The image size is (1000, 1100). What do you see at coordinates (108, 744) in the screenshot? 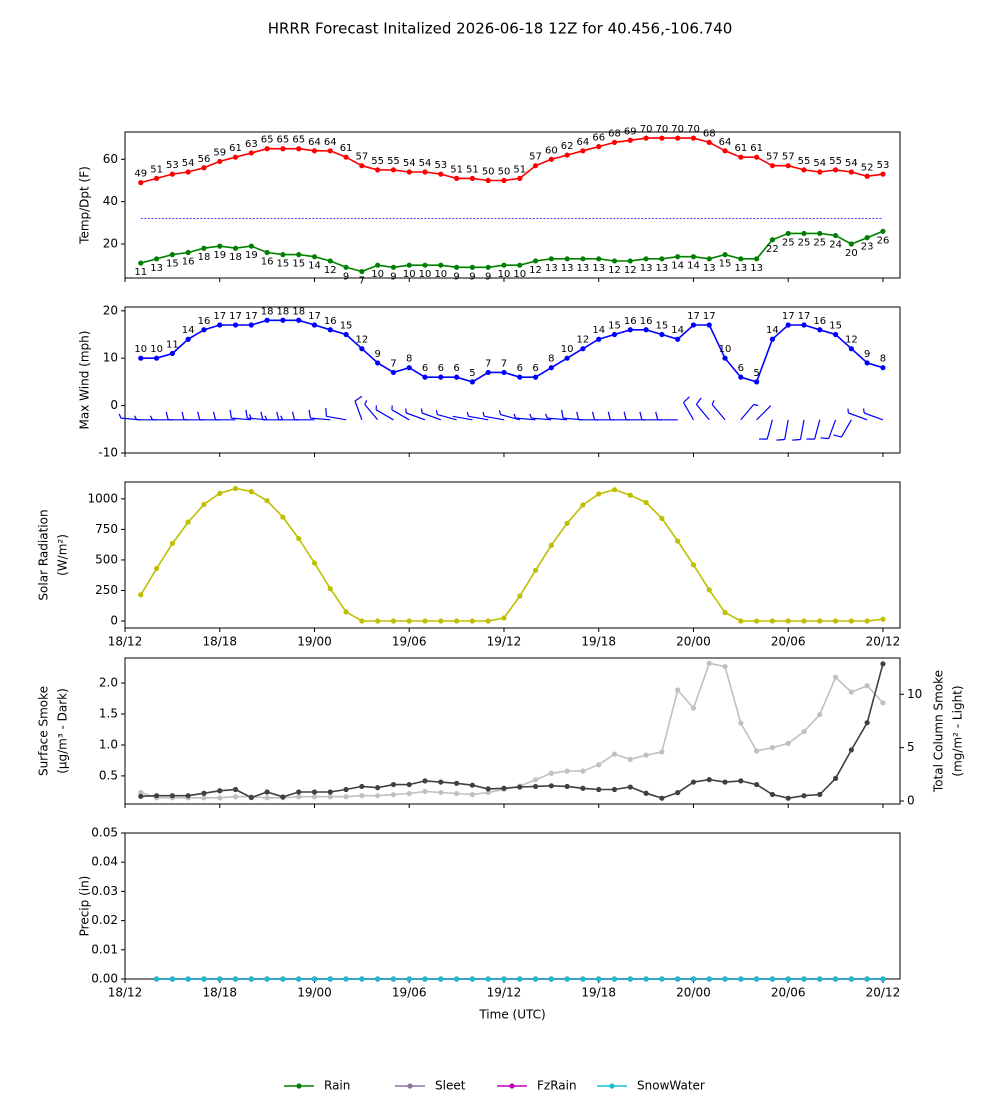
I see `y-tick-label: 1.0` at bounding box center [108, 744].